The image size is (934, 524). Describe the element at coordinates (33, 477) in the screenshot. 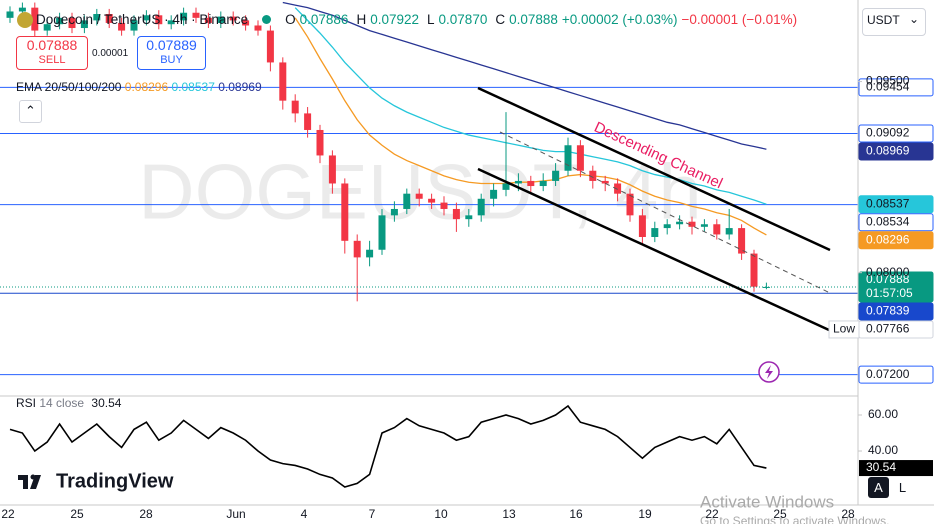

I see `logo-dot` at that location.